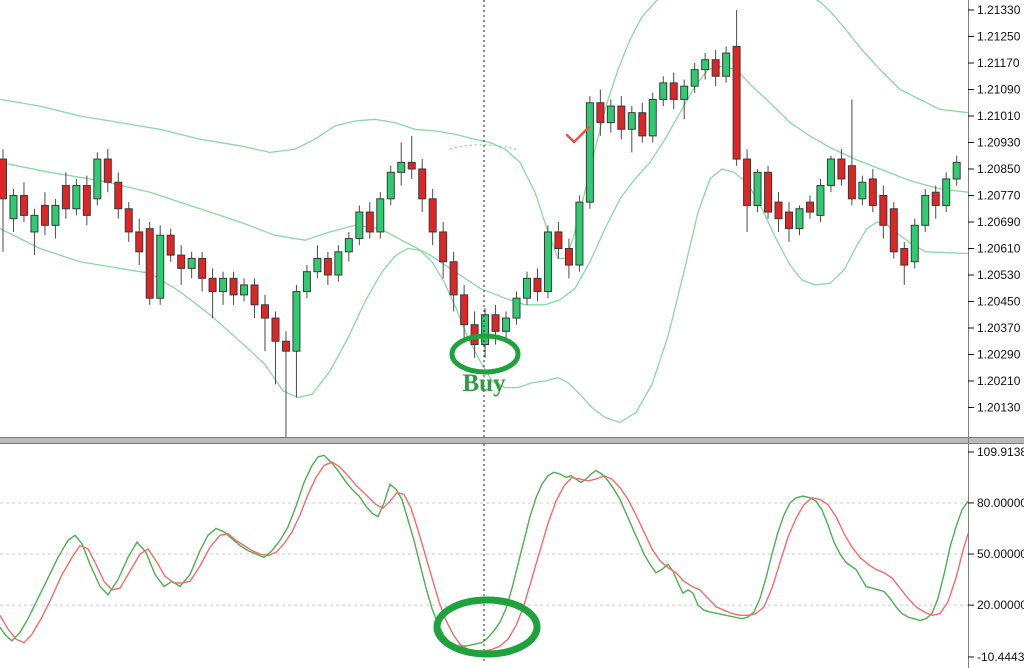 The height and width of the screenshot is (668, 1024). I want to click on price-axis-label: 1.20450, so click(999, 302).